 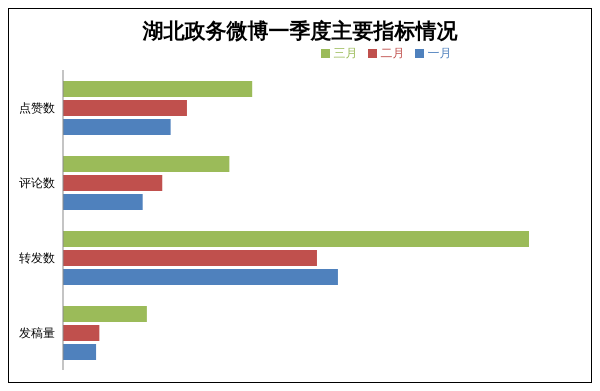 What do you see at coordinates (299, 31) in the screenshot?
I see `chart-title: 湖北政务微博一季度主要指标情况` at bounding box center [299, 31].